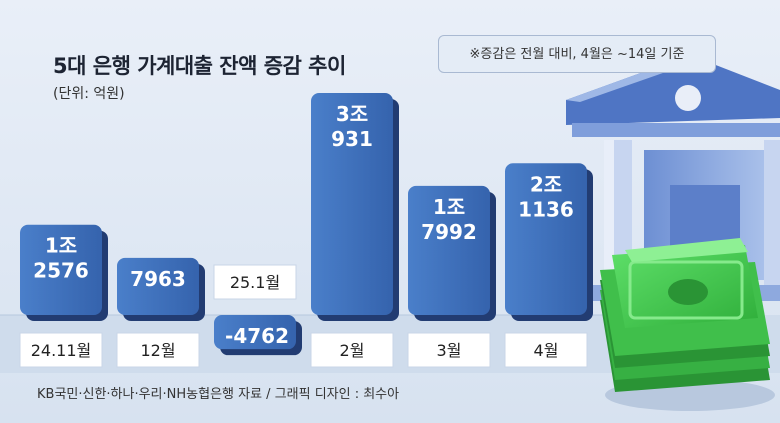 This screenshot has width=780, height=423. What do you see at coordinates (199, 66) in the screenshot?
I see `chart-title: 5대 은행 가계대출 잔액 증감 추이` at bounding box center [199, 66].